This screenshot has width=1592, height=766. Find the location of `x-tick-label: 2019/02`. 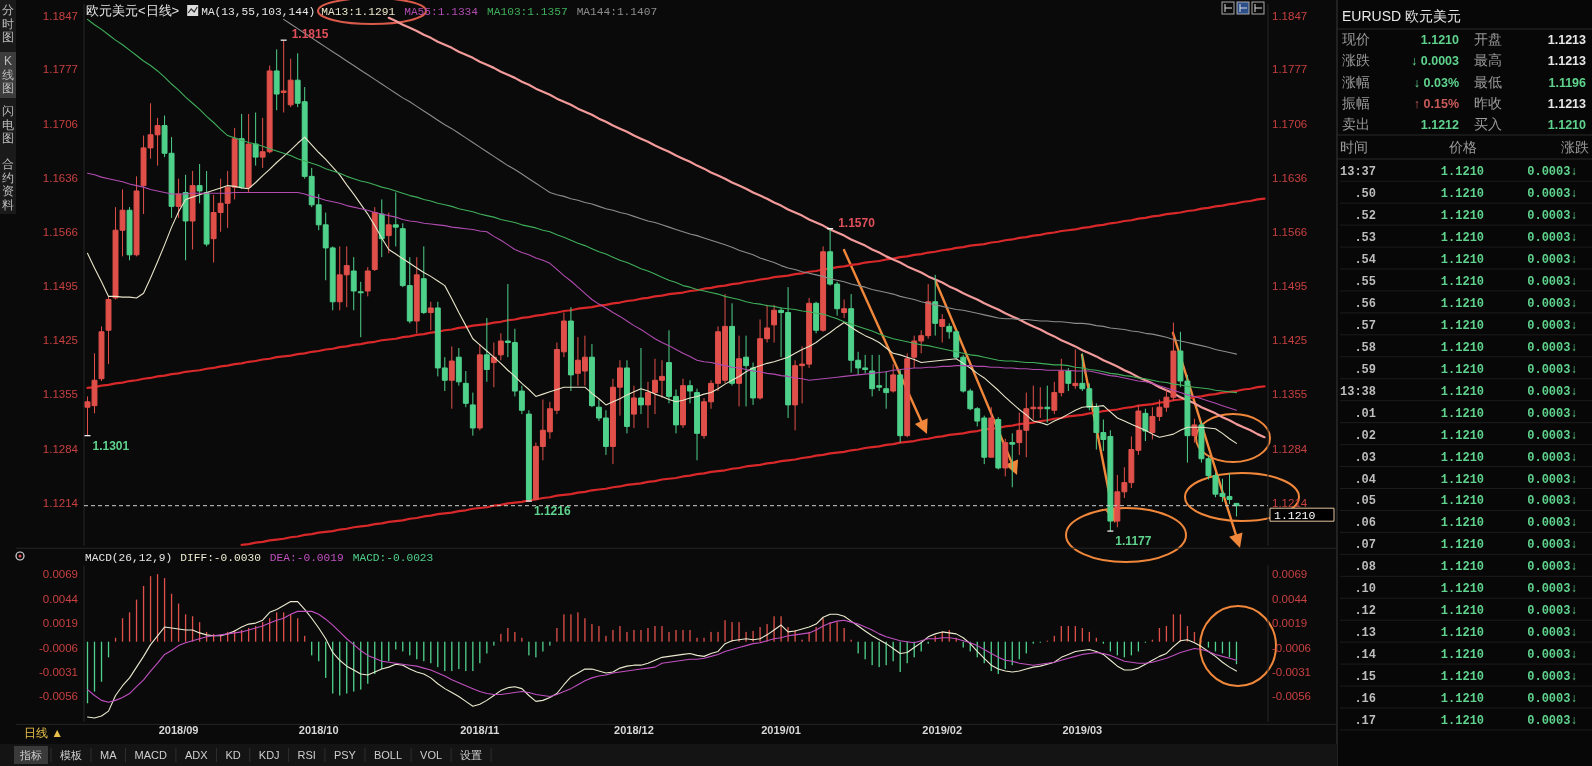

x-tick-label: 2019/02 is located at coordinates (942, 729).